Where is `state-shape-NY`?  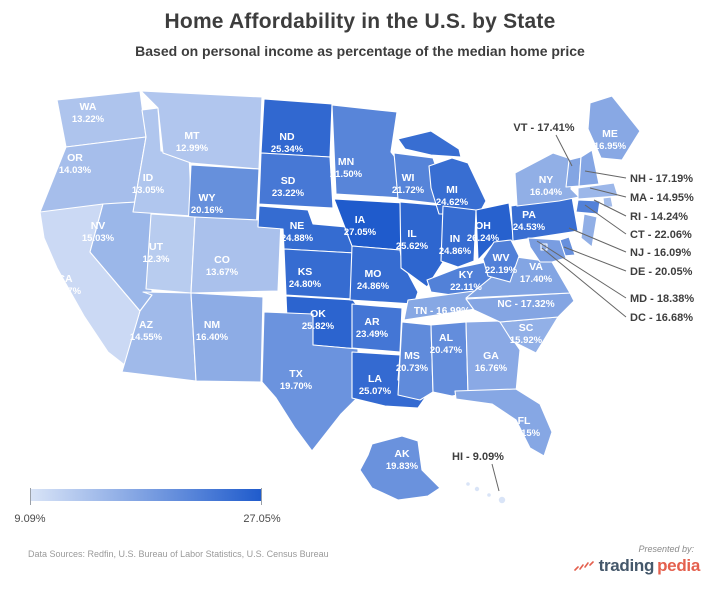
state-shape-NY is located at coordinates (547, 179).